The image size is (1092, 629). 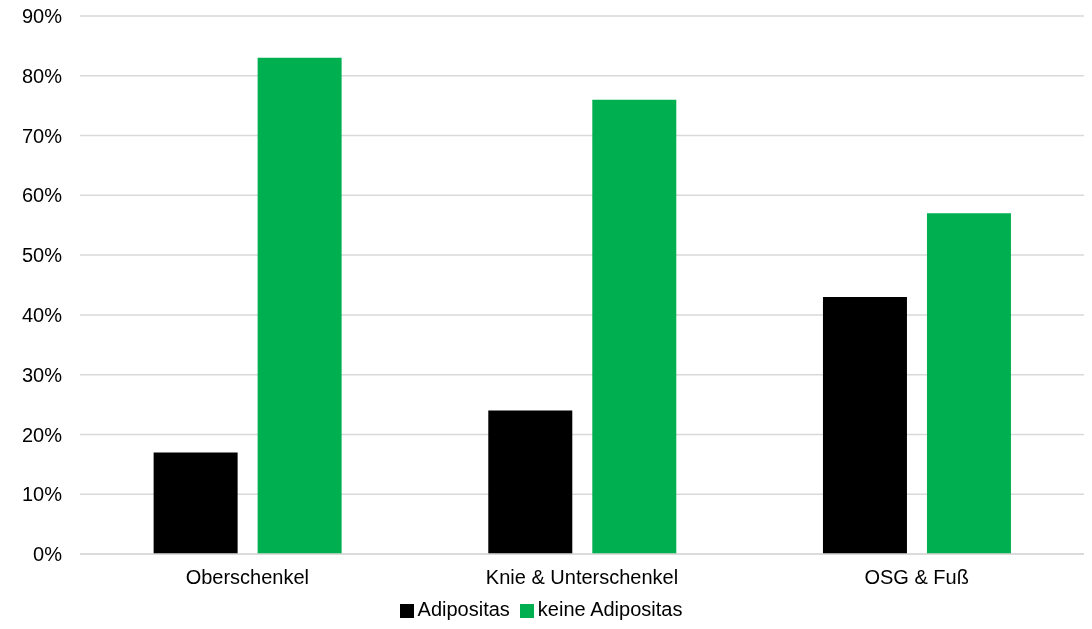 I want to click on legend-label: Adipositas, so click(x=463, y=609).